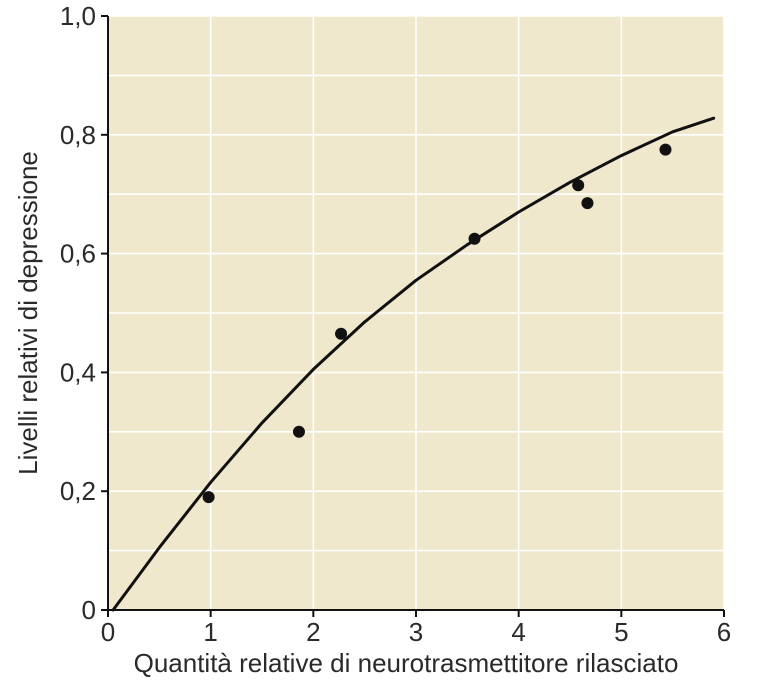 This screenshot has height=687, width=757. Describe the element at coordinates (78, 254) in the screenshot. I see `y-tick-label: 0,6` at that location.